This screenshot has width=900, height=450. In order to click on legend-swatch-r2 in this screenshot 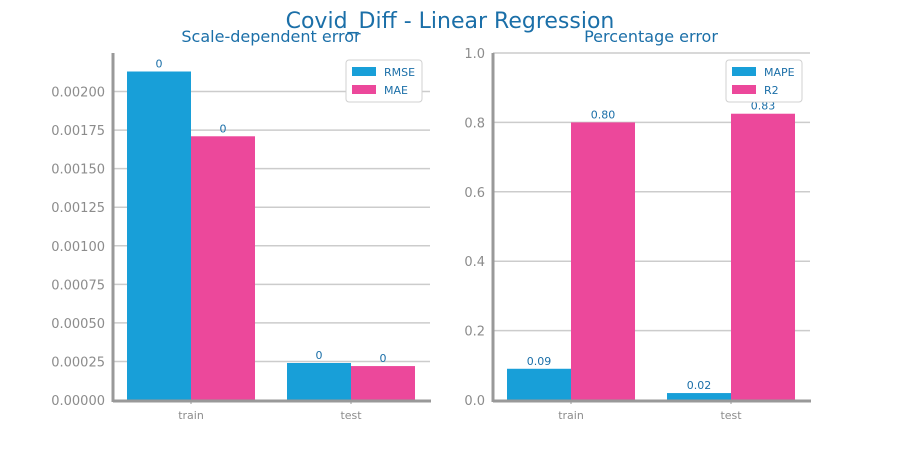, I will do `click(744, 89)`.